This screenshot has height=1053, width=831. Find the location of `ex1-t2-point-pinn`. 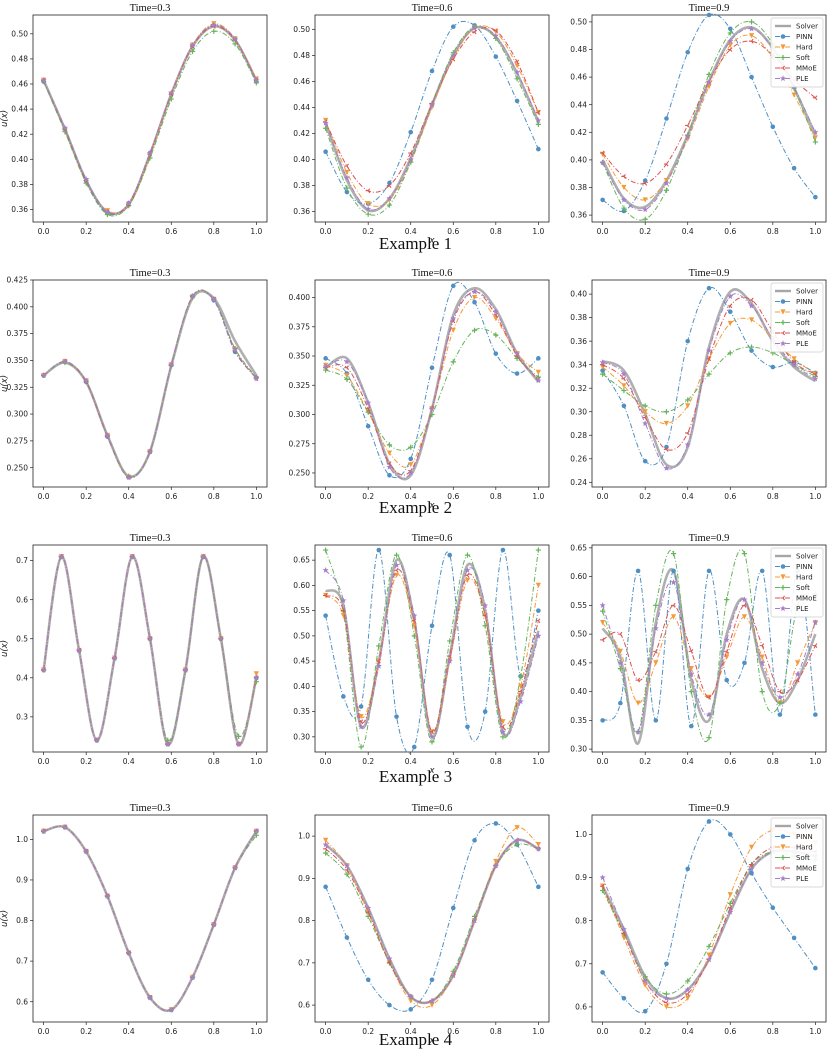

ex1-t2-point-pinn is located at coordinates (602, 200).